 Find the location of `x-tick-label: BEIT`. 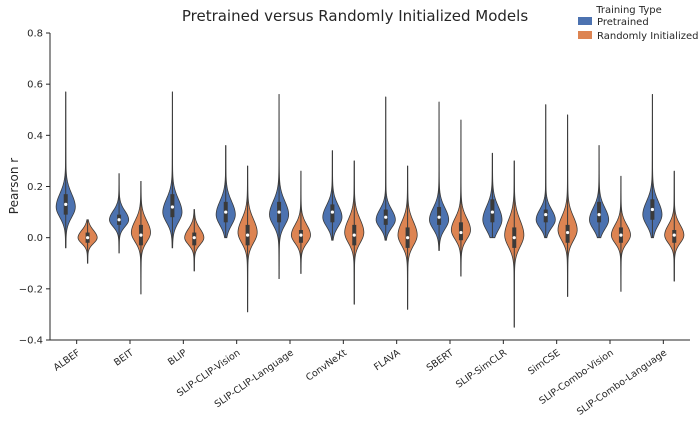

x-tick-label: BEIT is located at coordinates (124, 357).